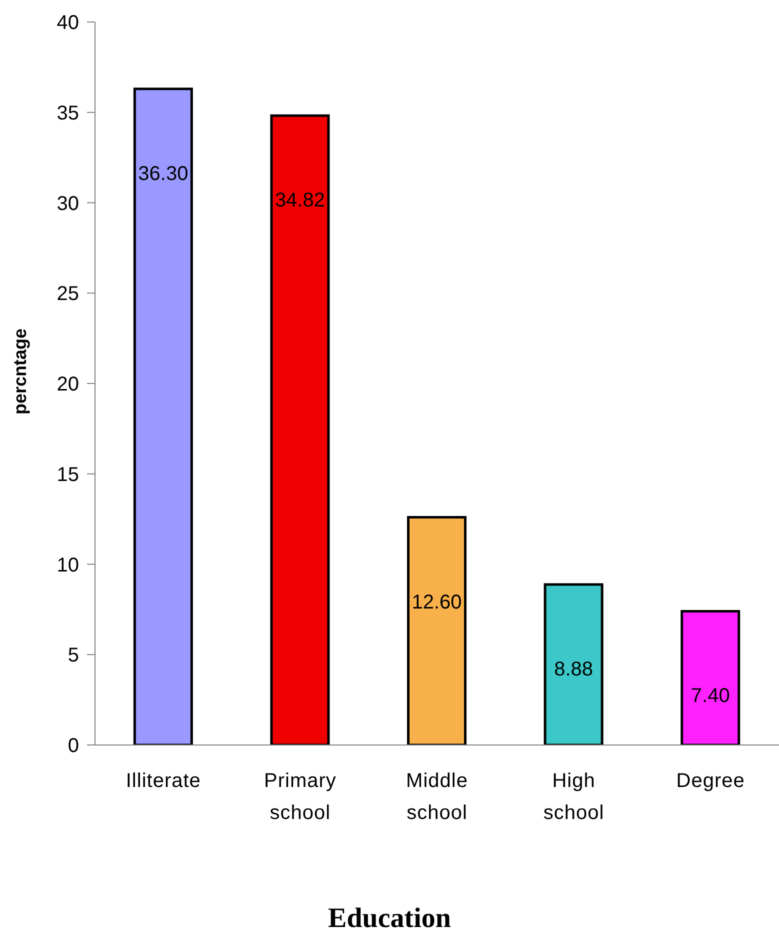 Image resolution: width=779 pixels, height=941 pixels. What do you see at coordinates (573, 797) in the screenshot?
I see `x-tick-label: High school` at bounding box center [573, 797].